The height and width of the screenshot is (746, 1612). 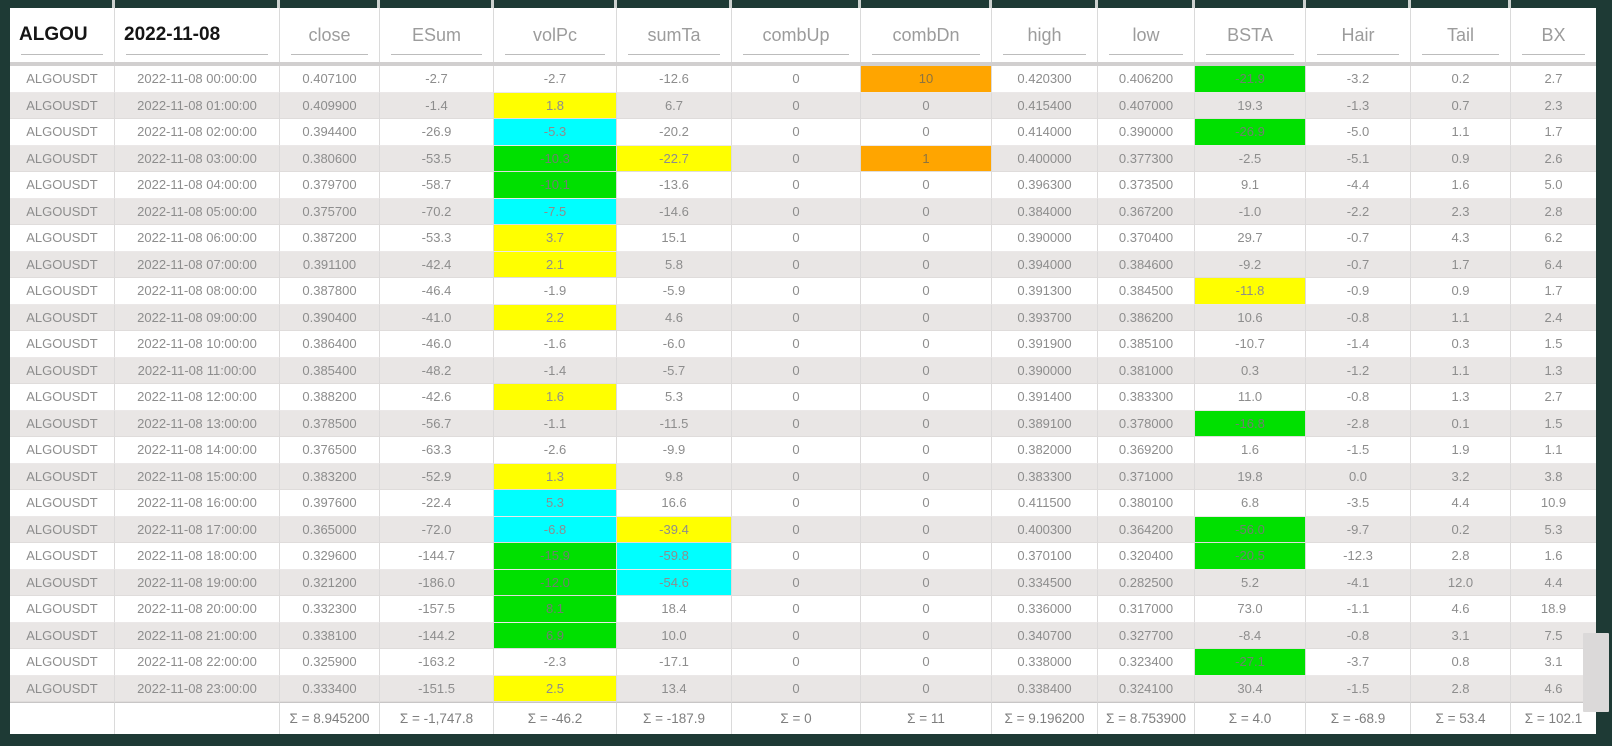 What do you see at coordinates (674, 264) in the screenshot?
I see `cell-sumTa: 5.8` at bounding box center [674, 264].